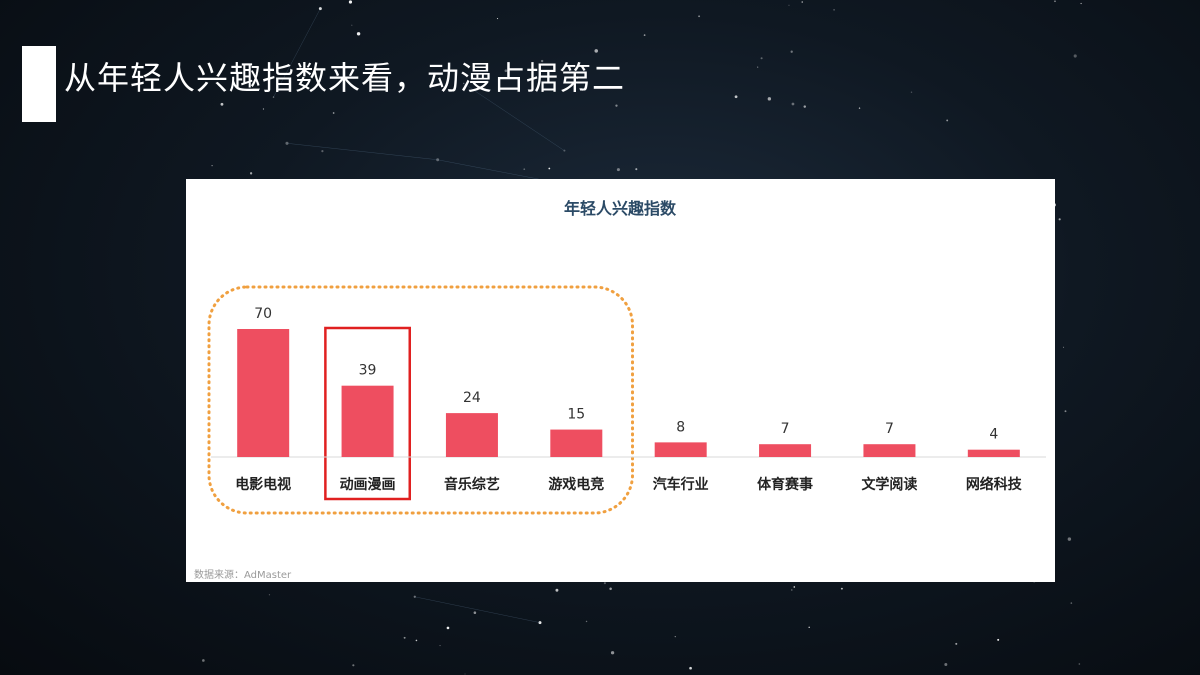 The height and width of the screenshot is (675, 1200). What do you see at coordinates (368, 371) in the screenshot?
I see `data-label: 39` at bounding box center [368, 371].